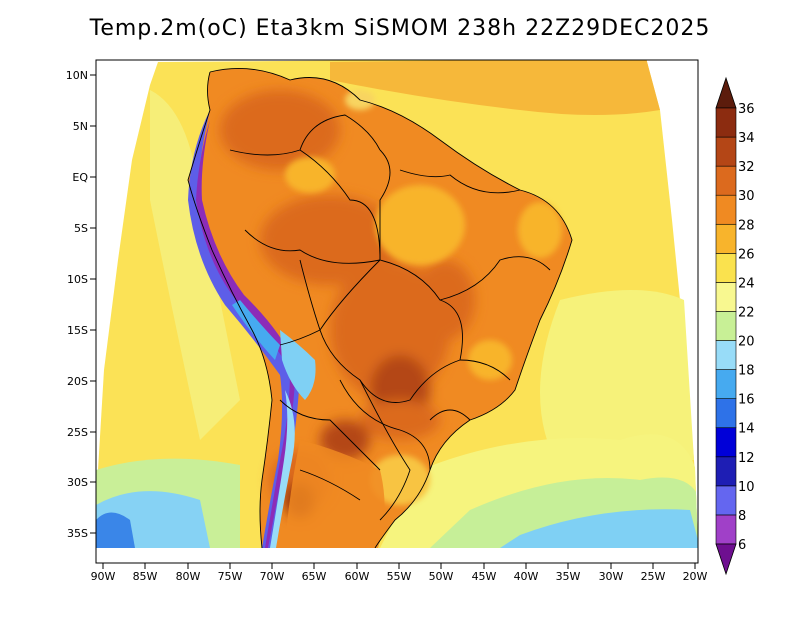  Describe the element at coordinates (81, 228) in the screenshot. I see `lat-label: 5S` at that location.